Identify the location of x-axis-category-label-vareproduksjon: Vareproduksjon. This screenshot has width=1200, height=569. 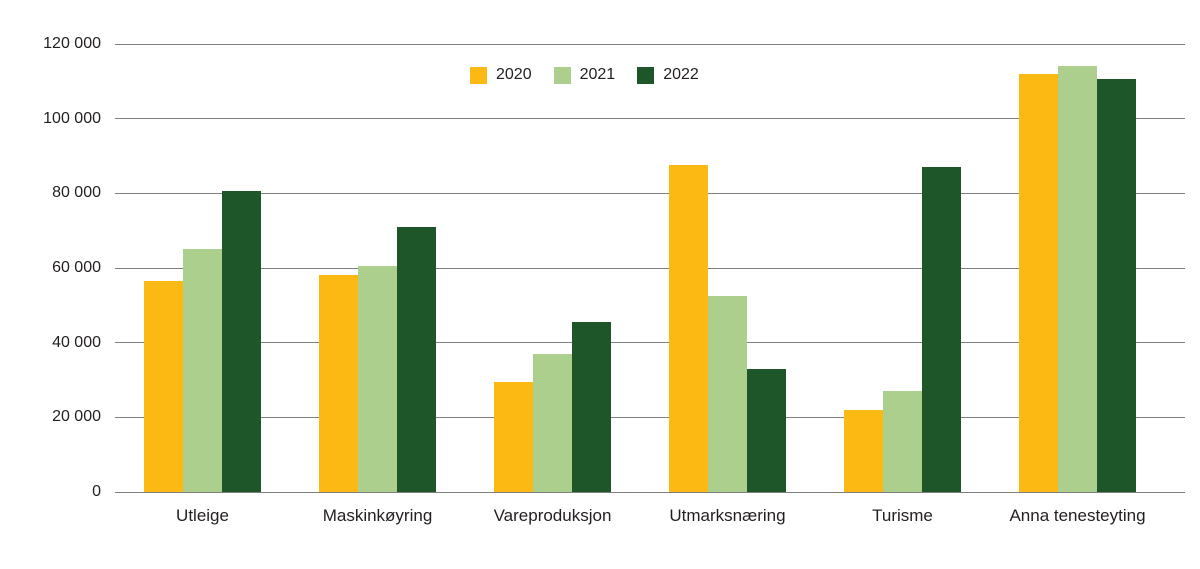
(552, 515).